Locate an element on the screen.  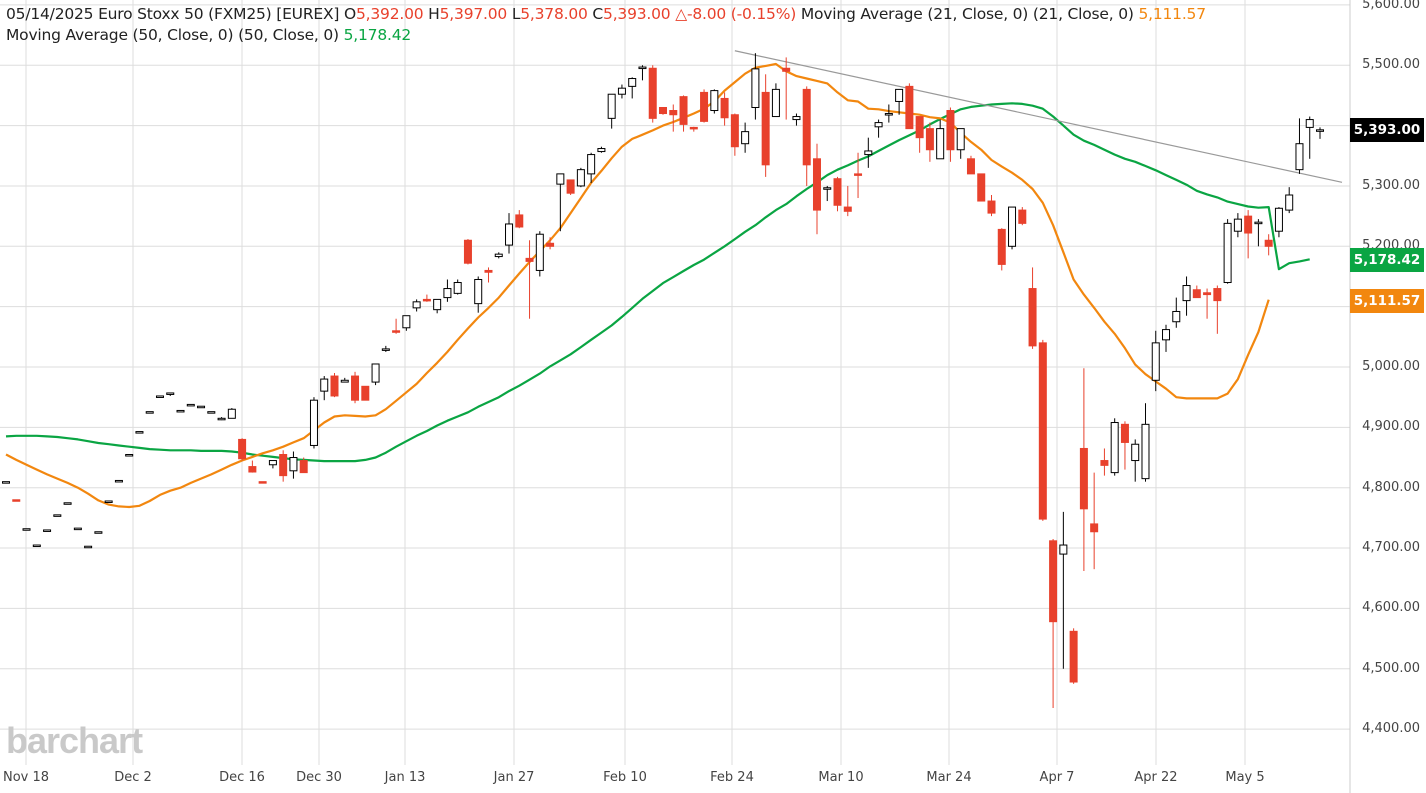
legend-open-value: 5,392.00 is located at coordinates (390, 14).